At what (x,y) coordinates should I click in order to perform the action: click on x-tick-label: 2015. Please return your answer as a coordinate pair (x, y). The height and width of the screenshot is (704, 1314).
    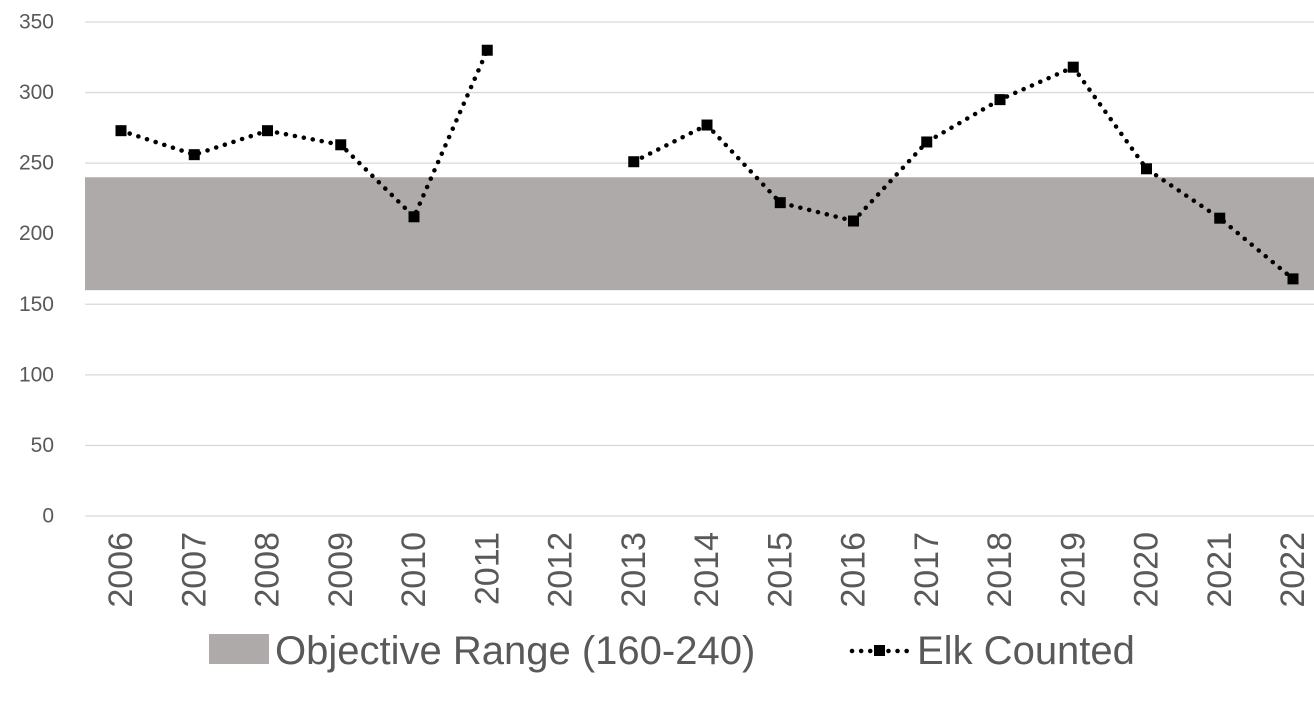
    Looking at the image, I should click on (780, 570).